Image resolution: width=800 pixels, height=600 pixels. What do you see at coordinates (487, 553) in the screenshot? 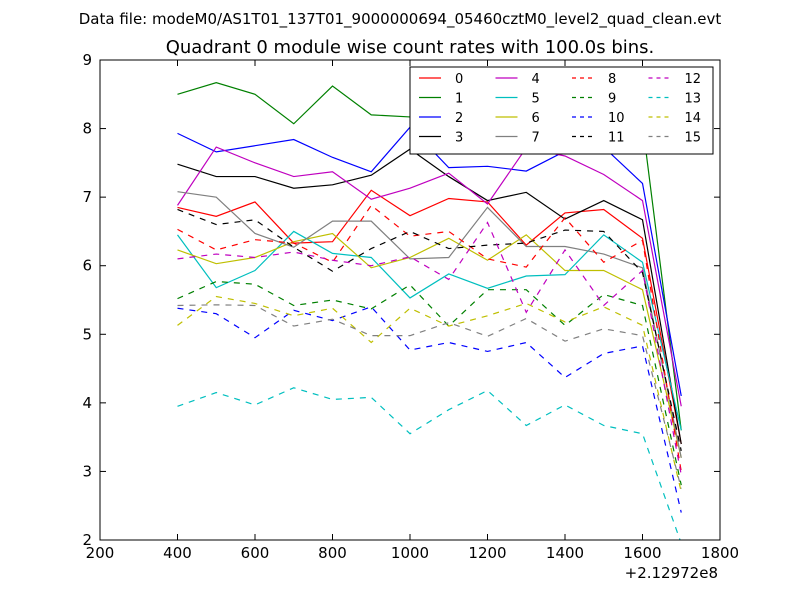
I see `x-tick-label: 1200` at bounding box center [487, 553].